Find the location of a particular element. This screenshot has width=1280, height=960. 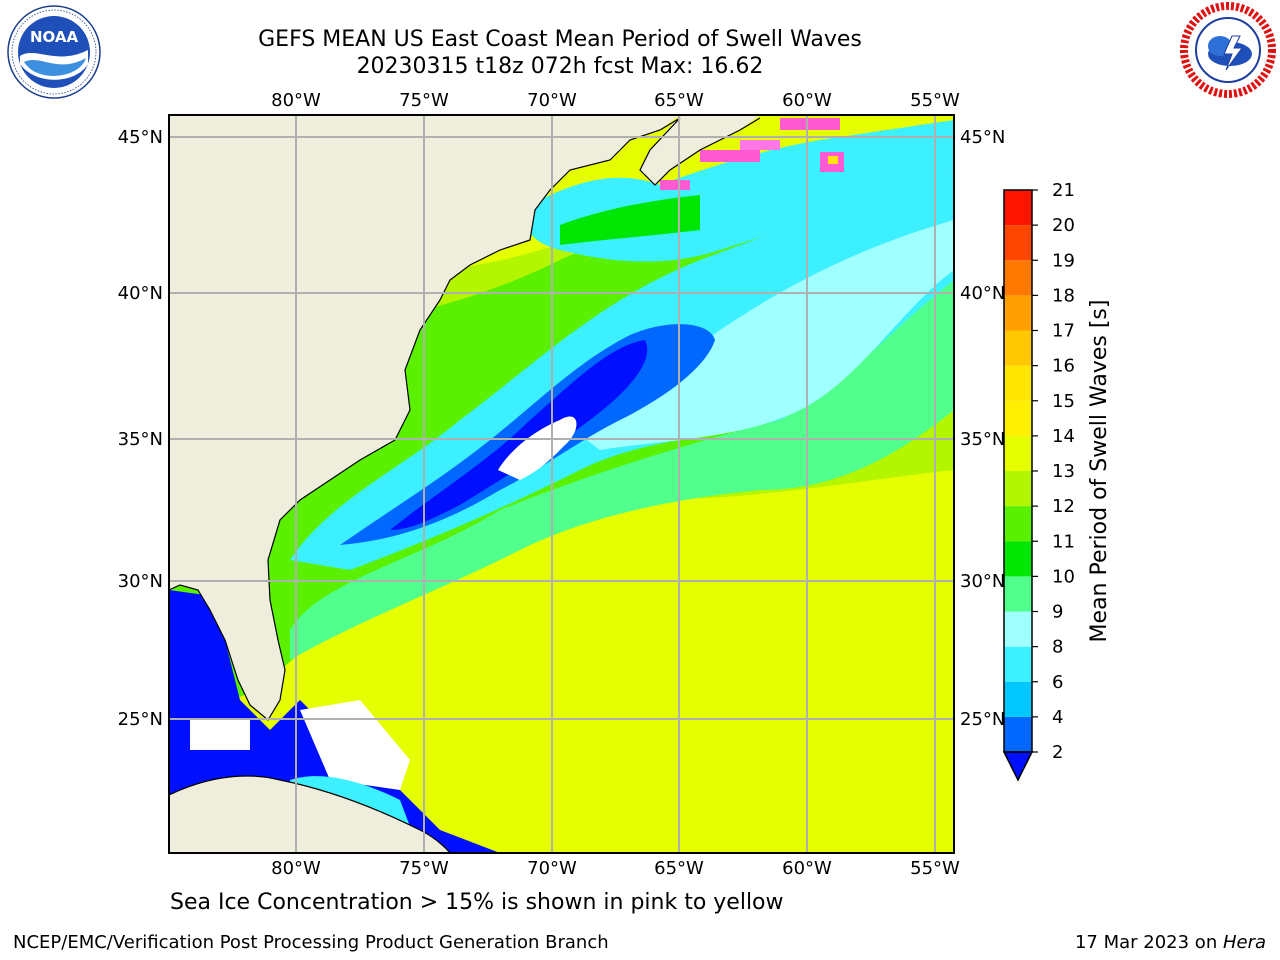

colorbar-tick-label: 20 is located at coordinates (1063, 225).